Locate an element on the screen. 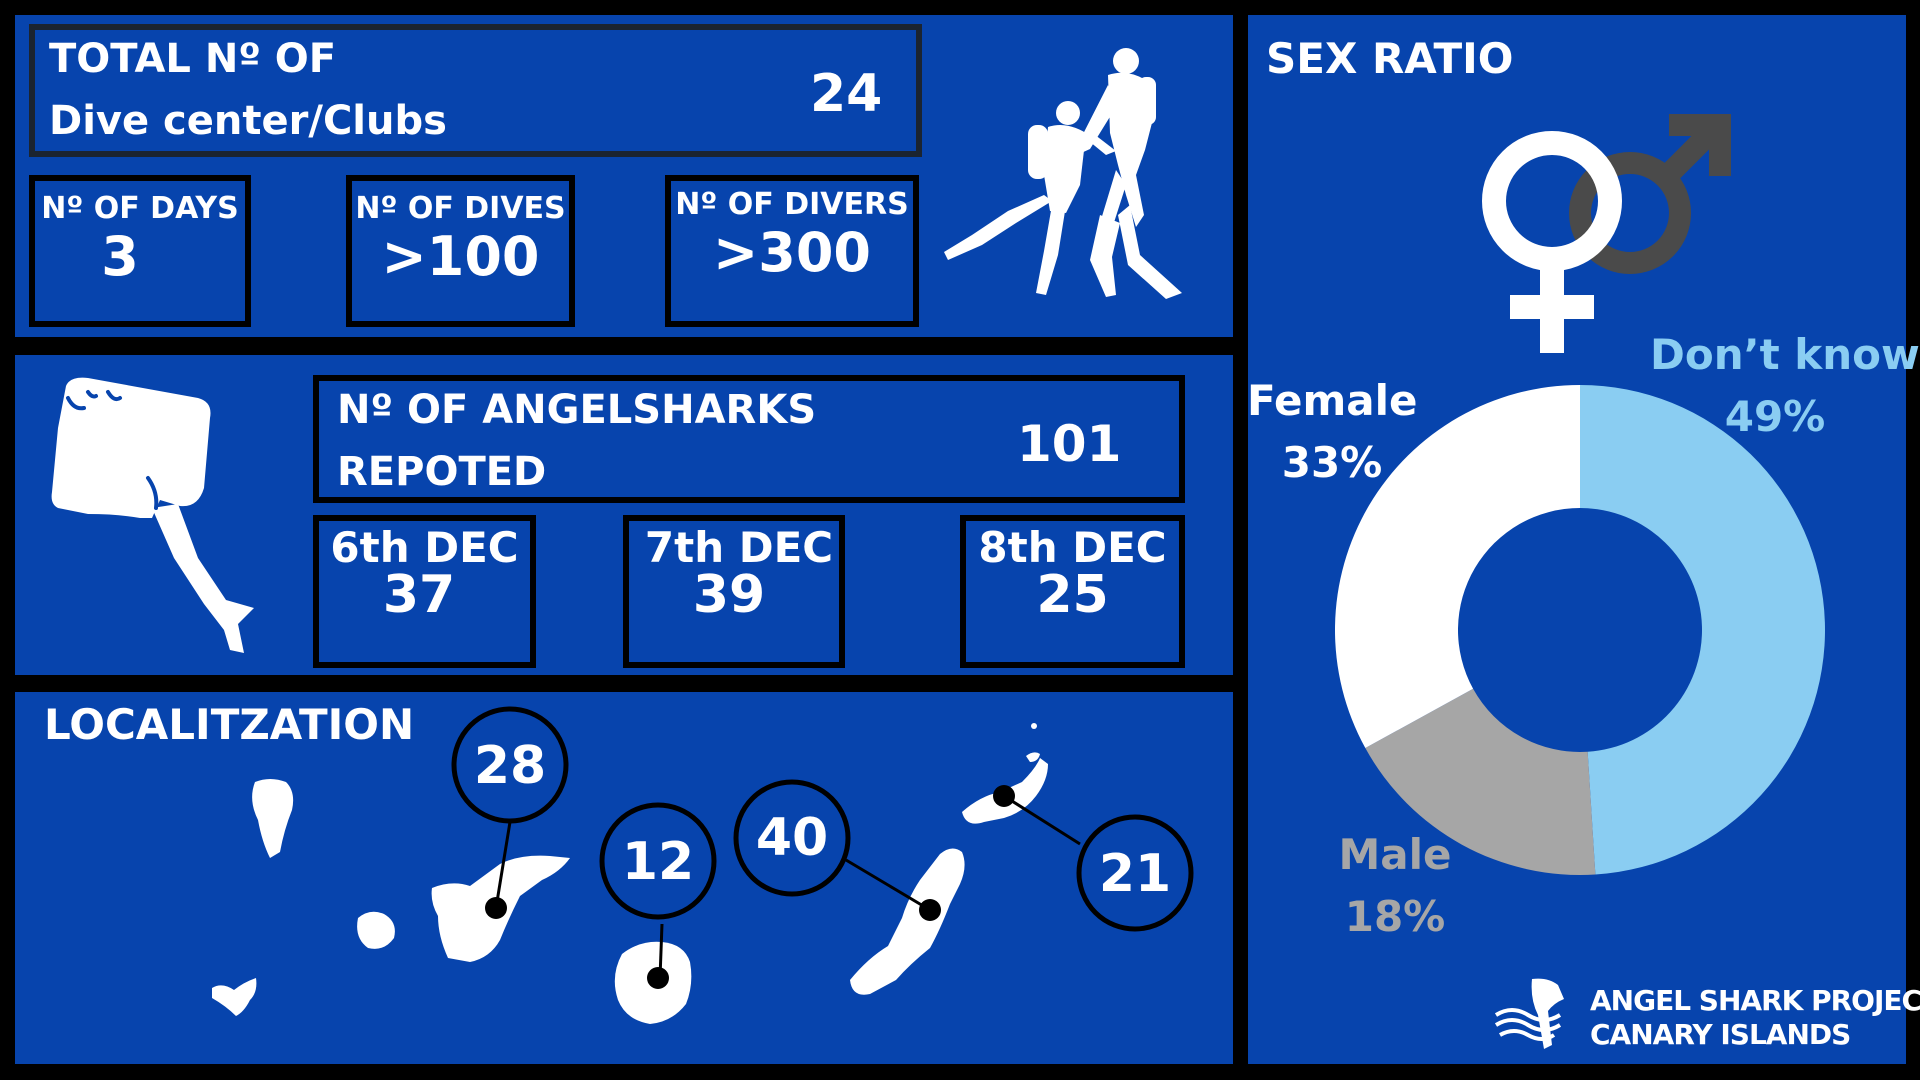 This screenshot has width=1920, height=1080. days-label: Nº OF DAYS is located at coordinates (140, 208).